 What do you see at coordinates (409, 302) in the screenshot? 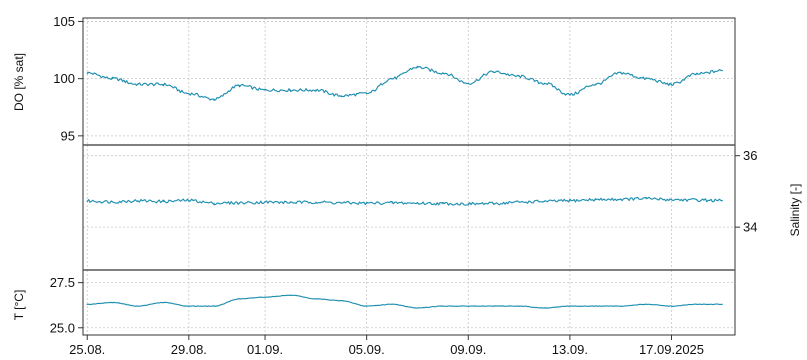
I see `temperature-panel-frame` at bounding box center [409, 302].